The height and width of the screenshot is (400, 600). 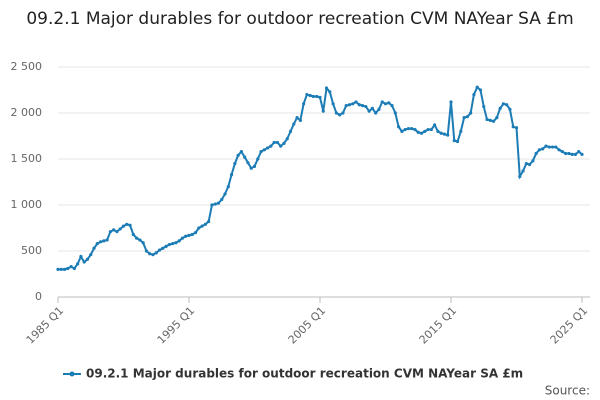 I want to click on x-tick-label: 2015 Q1, so click(x=438, y=325).